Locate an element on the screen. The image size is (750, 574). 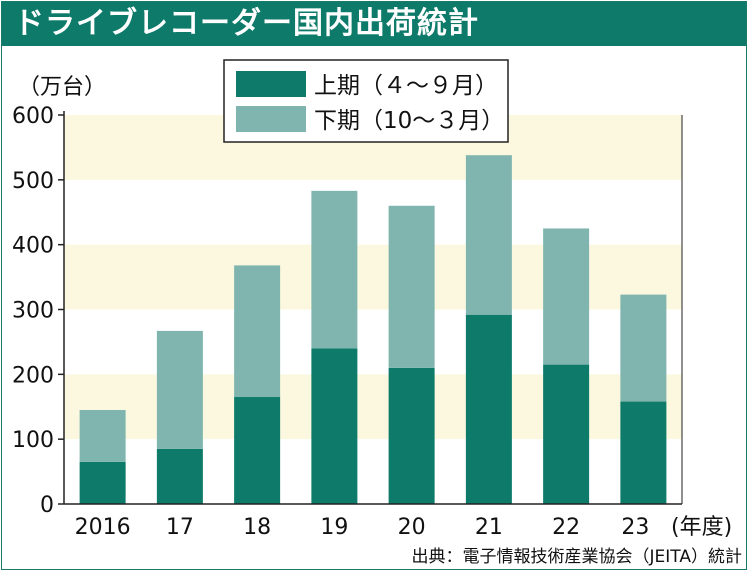
chart-title: ドライブレコーダー国内出荷統計 is located at coordinates (246, 23).